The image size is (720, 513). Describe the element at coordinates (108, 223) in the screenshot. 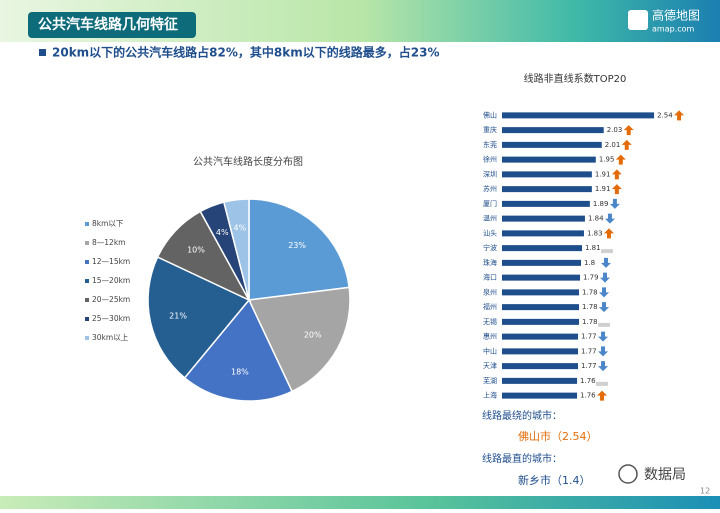

I see `legend-label: 8km以下` at that location.